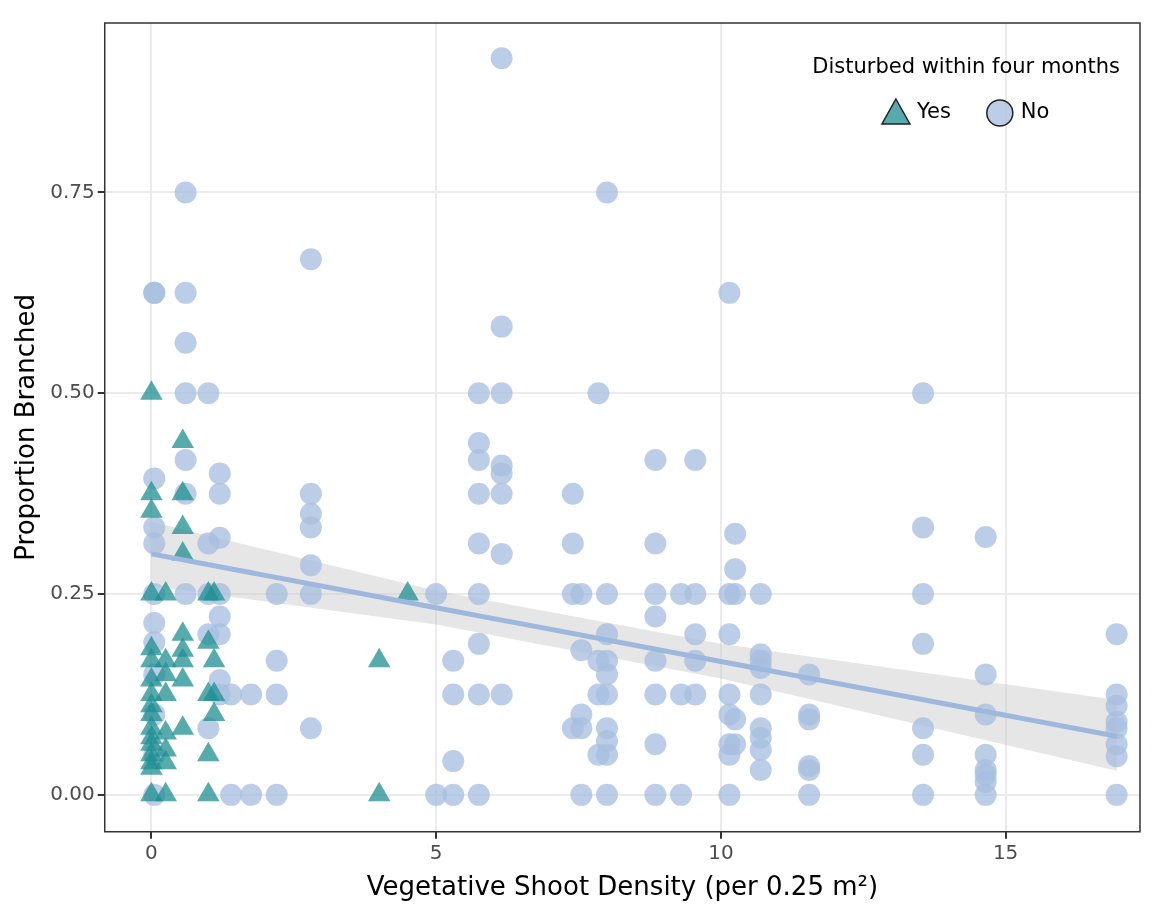  What do you see at coordinates (933, 111) in the screenshot?
I see `legend-label: Yes` at bounding box center [933, 111].